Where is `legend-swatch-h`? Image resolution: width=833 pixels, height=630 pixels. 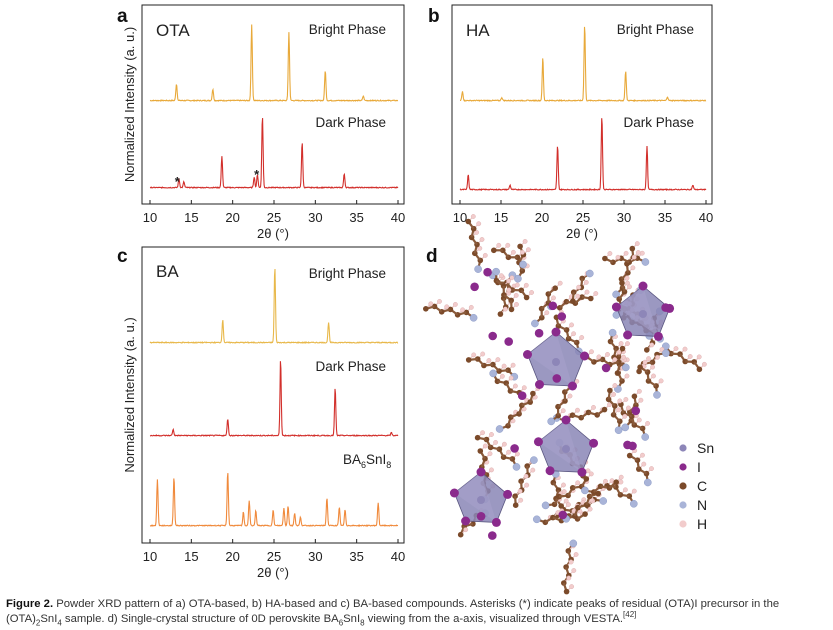 legend-swatch-h is located at coordinates (683, 524).